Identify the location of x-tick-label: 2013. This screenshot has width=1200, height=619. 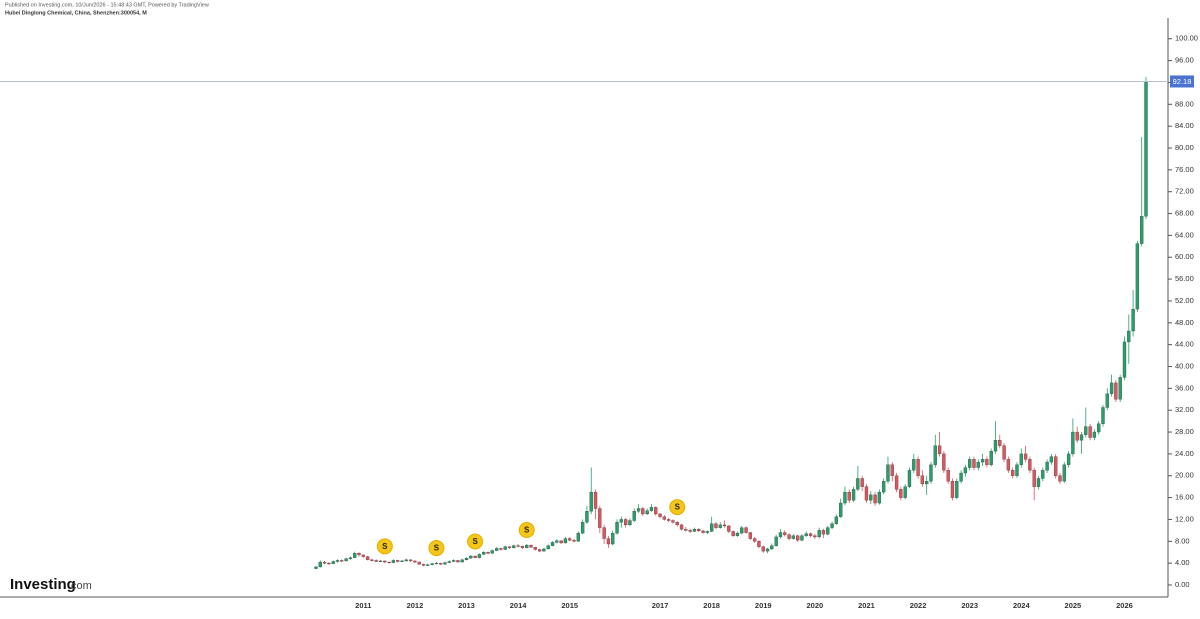
(466, 605).